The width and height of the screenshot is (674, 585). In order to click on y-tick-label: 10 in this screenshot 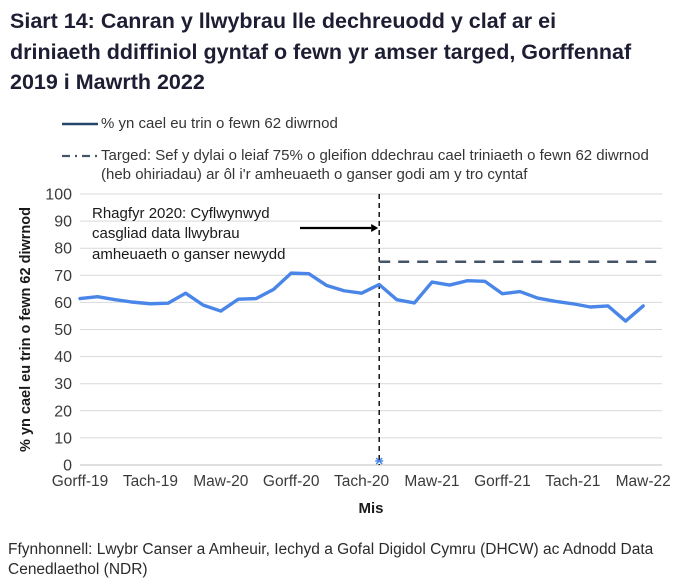, I will do `click(63, 438)`.